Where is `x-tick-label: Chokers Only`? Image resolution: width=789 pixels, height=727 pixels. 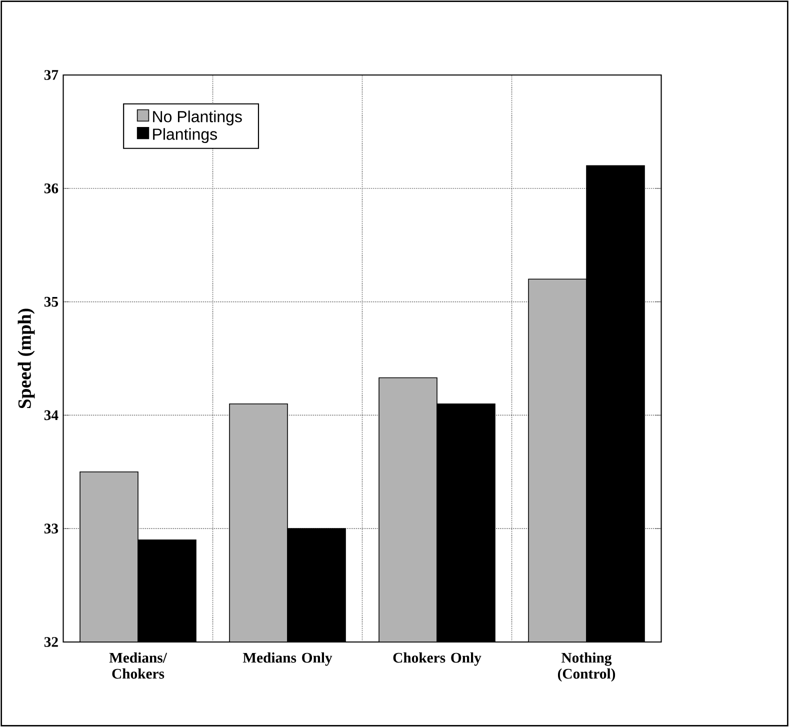 x-tick-label: Chokers Only is located at coordinates (437, 659).